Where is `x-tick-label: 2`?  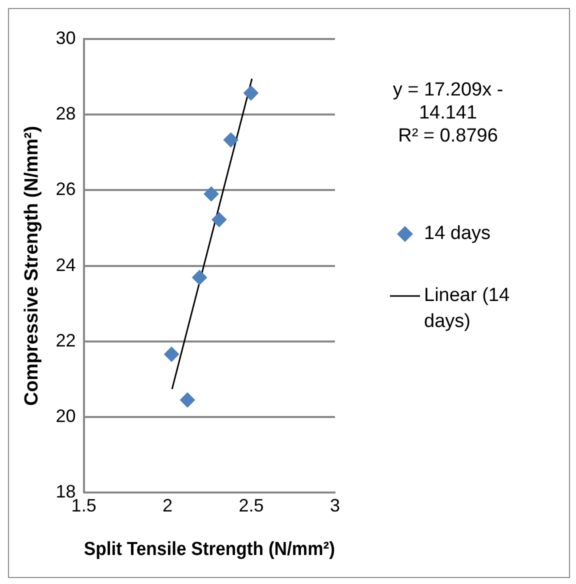 x-tick-label: 2 is located at coordinates (167, 505).